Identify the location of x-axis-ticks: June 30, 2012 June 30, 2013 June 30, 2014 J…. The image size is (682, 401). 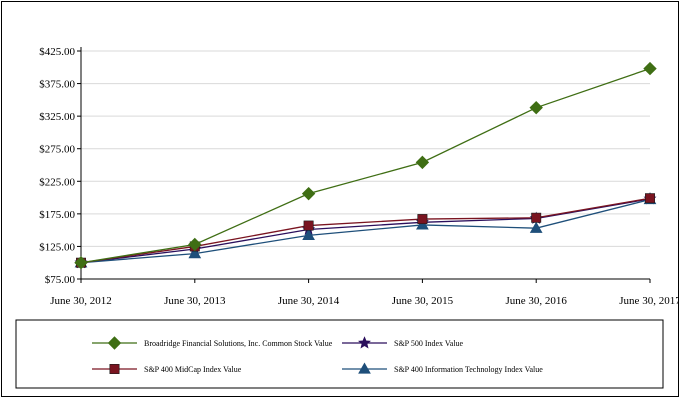
(365, 293).